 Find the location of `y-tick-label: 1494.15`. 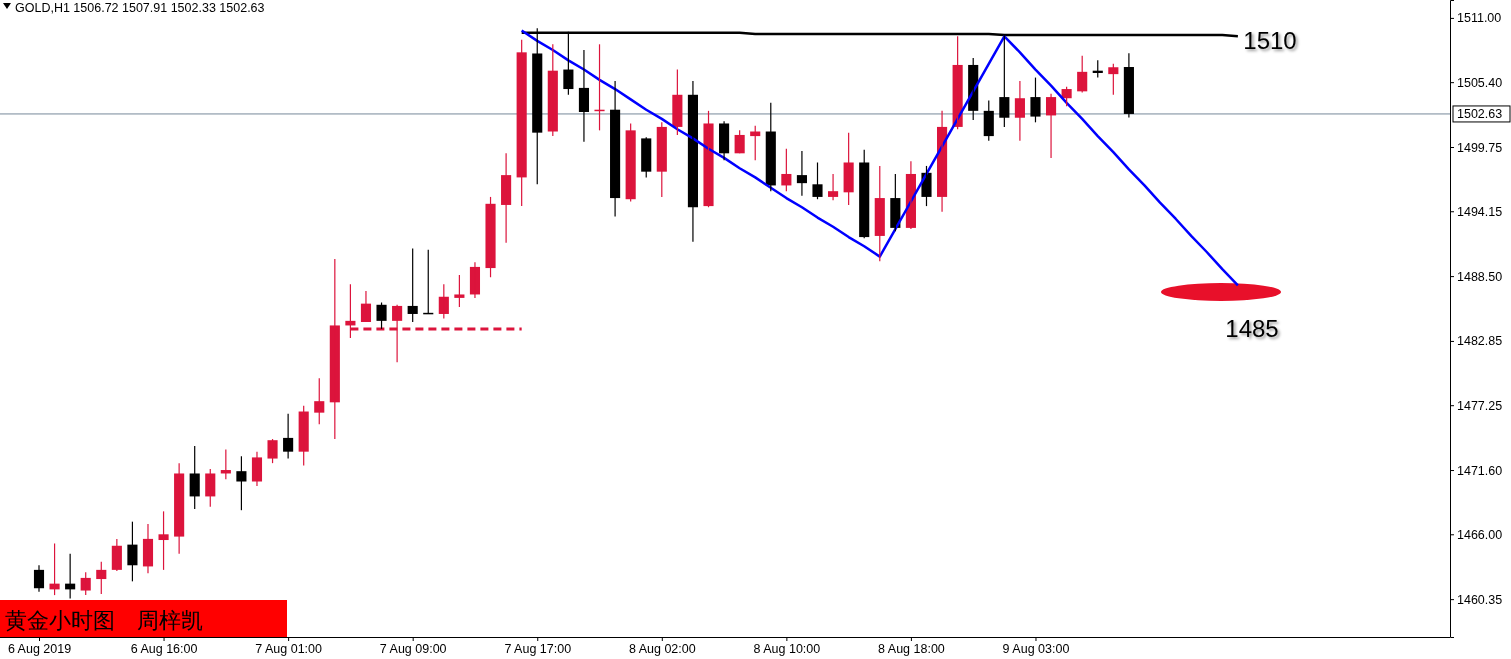

y-tick-label: 1494.15 is located at coordinates (1480, 211).